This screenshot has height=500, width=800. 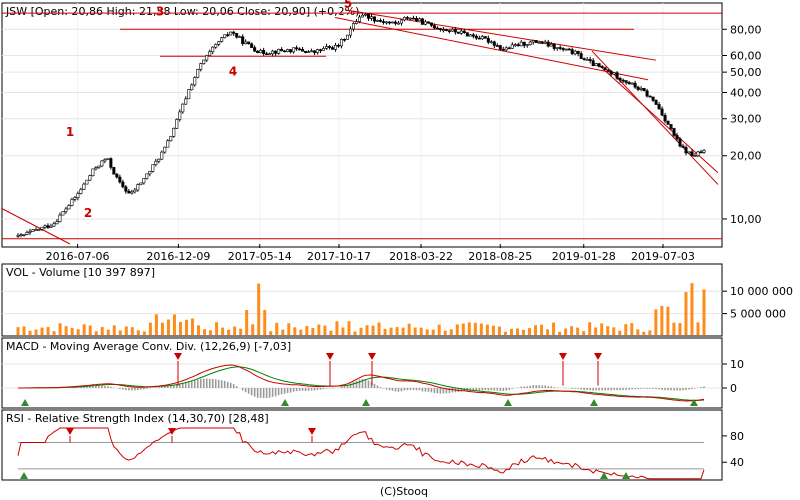 What do you see at coordinates (260, 256) in the screenshot?
I see `price-x-tick-label: 2017-05-14` at bounding box center [260, 256].